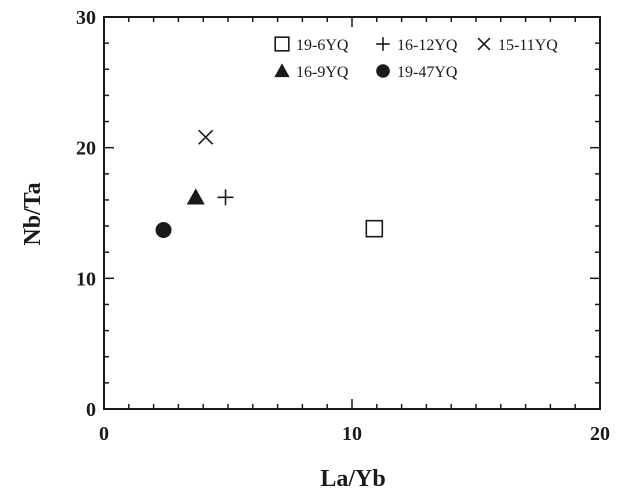 This screenshot has width=631, height=492. I want to click on legend-marker-16-12YQ, so click(383, 44).